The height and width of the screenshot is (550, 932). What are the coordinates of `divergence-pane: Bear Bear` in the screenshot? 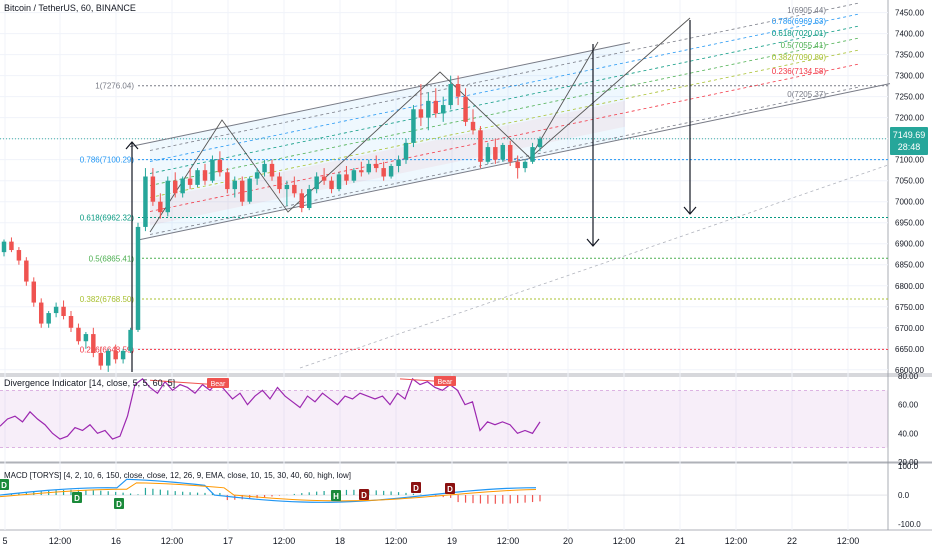 It's located at (444, 412).